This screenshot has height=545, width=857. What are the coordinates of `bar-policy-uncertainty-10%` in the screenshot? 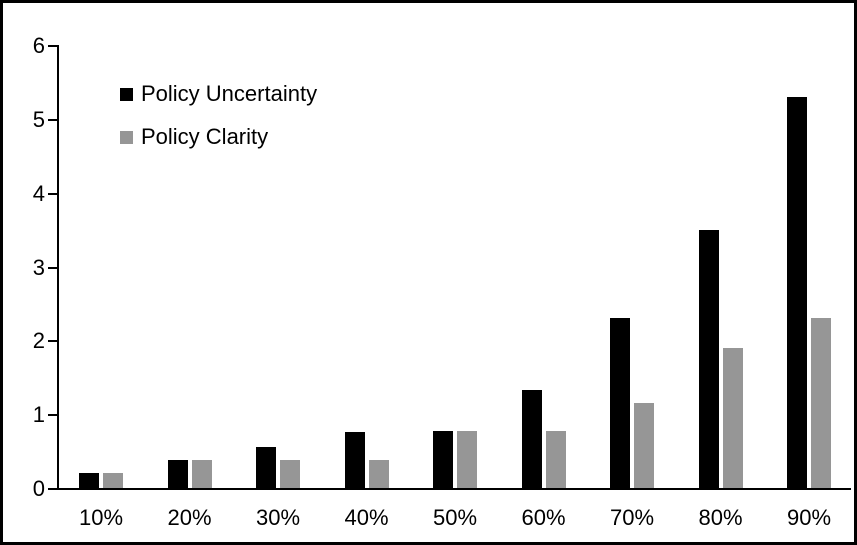 It's located at (89, 480).